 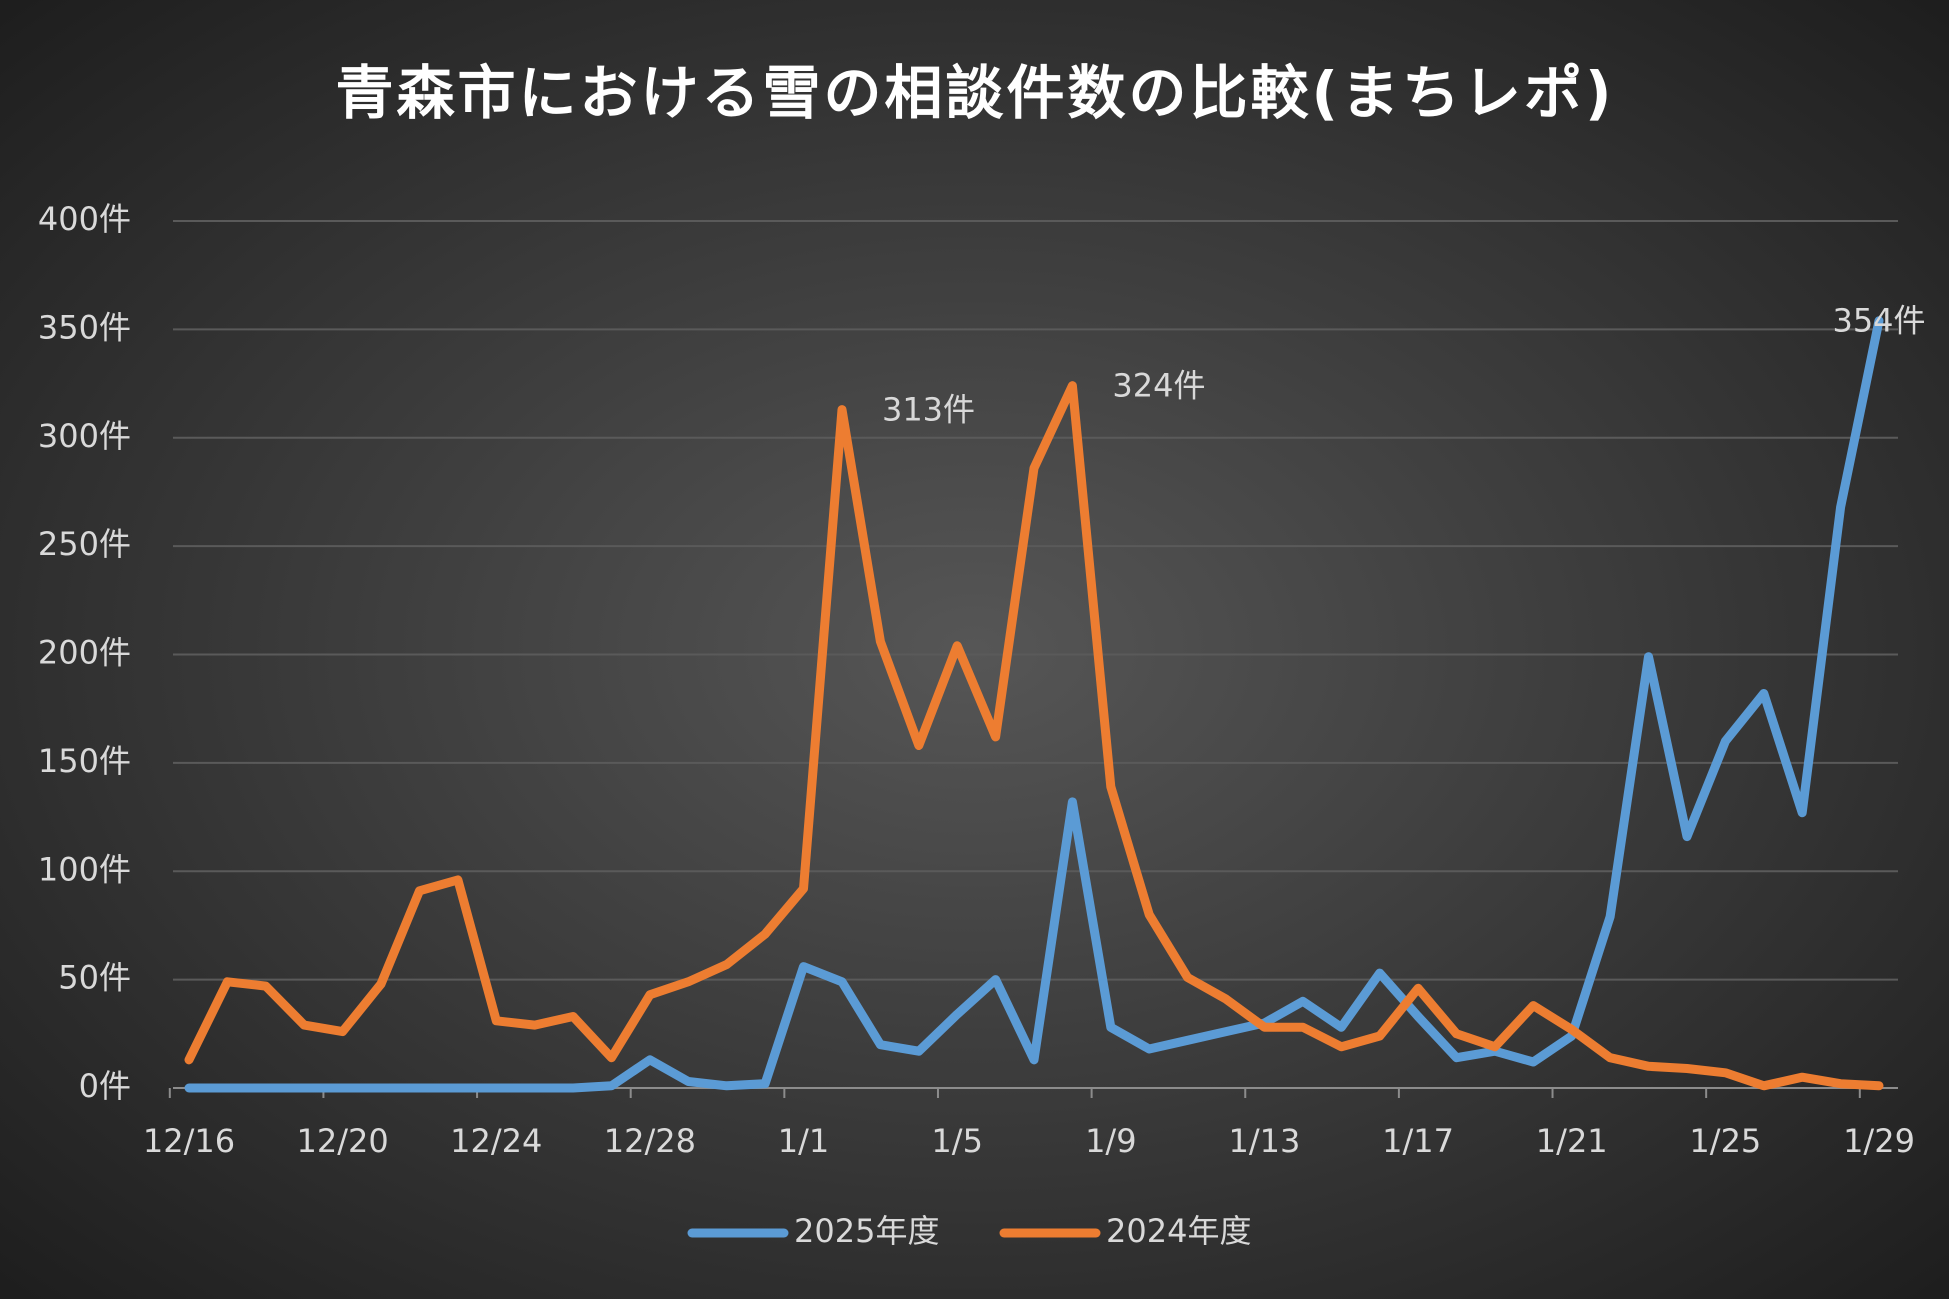 What do you see at coordinates (1158, 386) in the screenshot?
I see `data-label: 324件` at bounding box center [1158, 386].